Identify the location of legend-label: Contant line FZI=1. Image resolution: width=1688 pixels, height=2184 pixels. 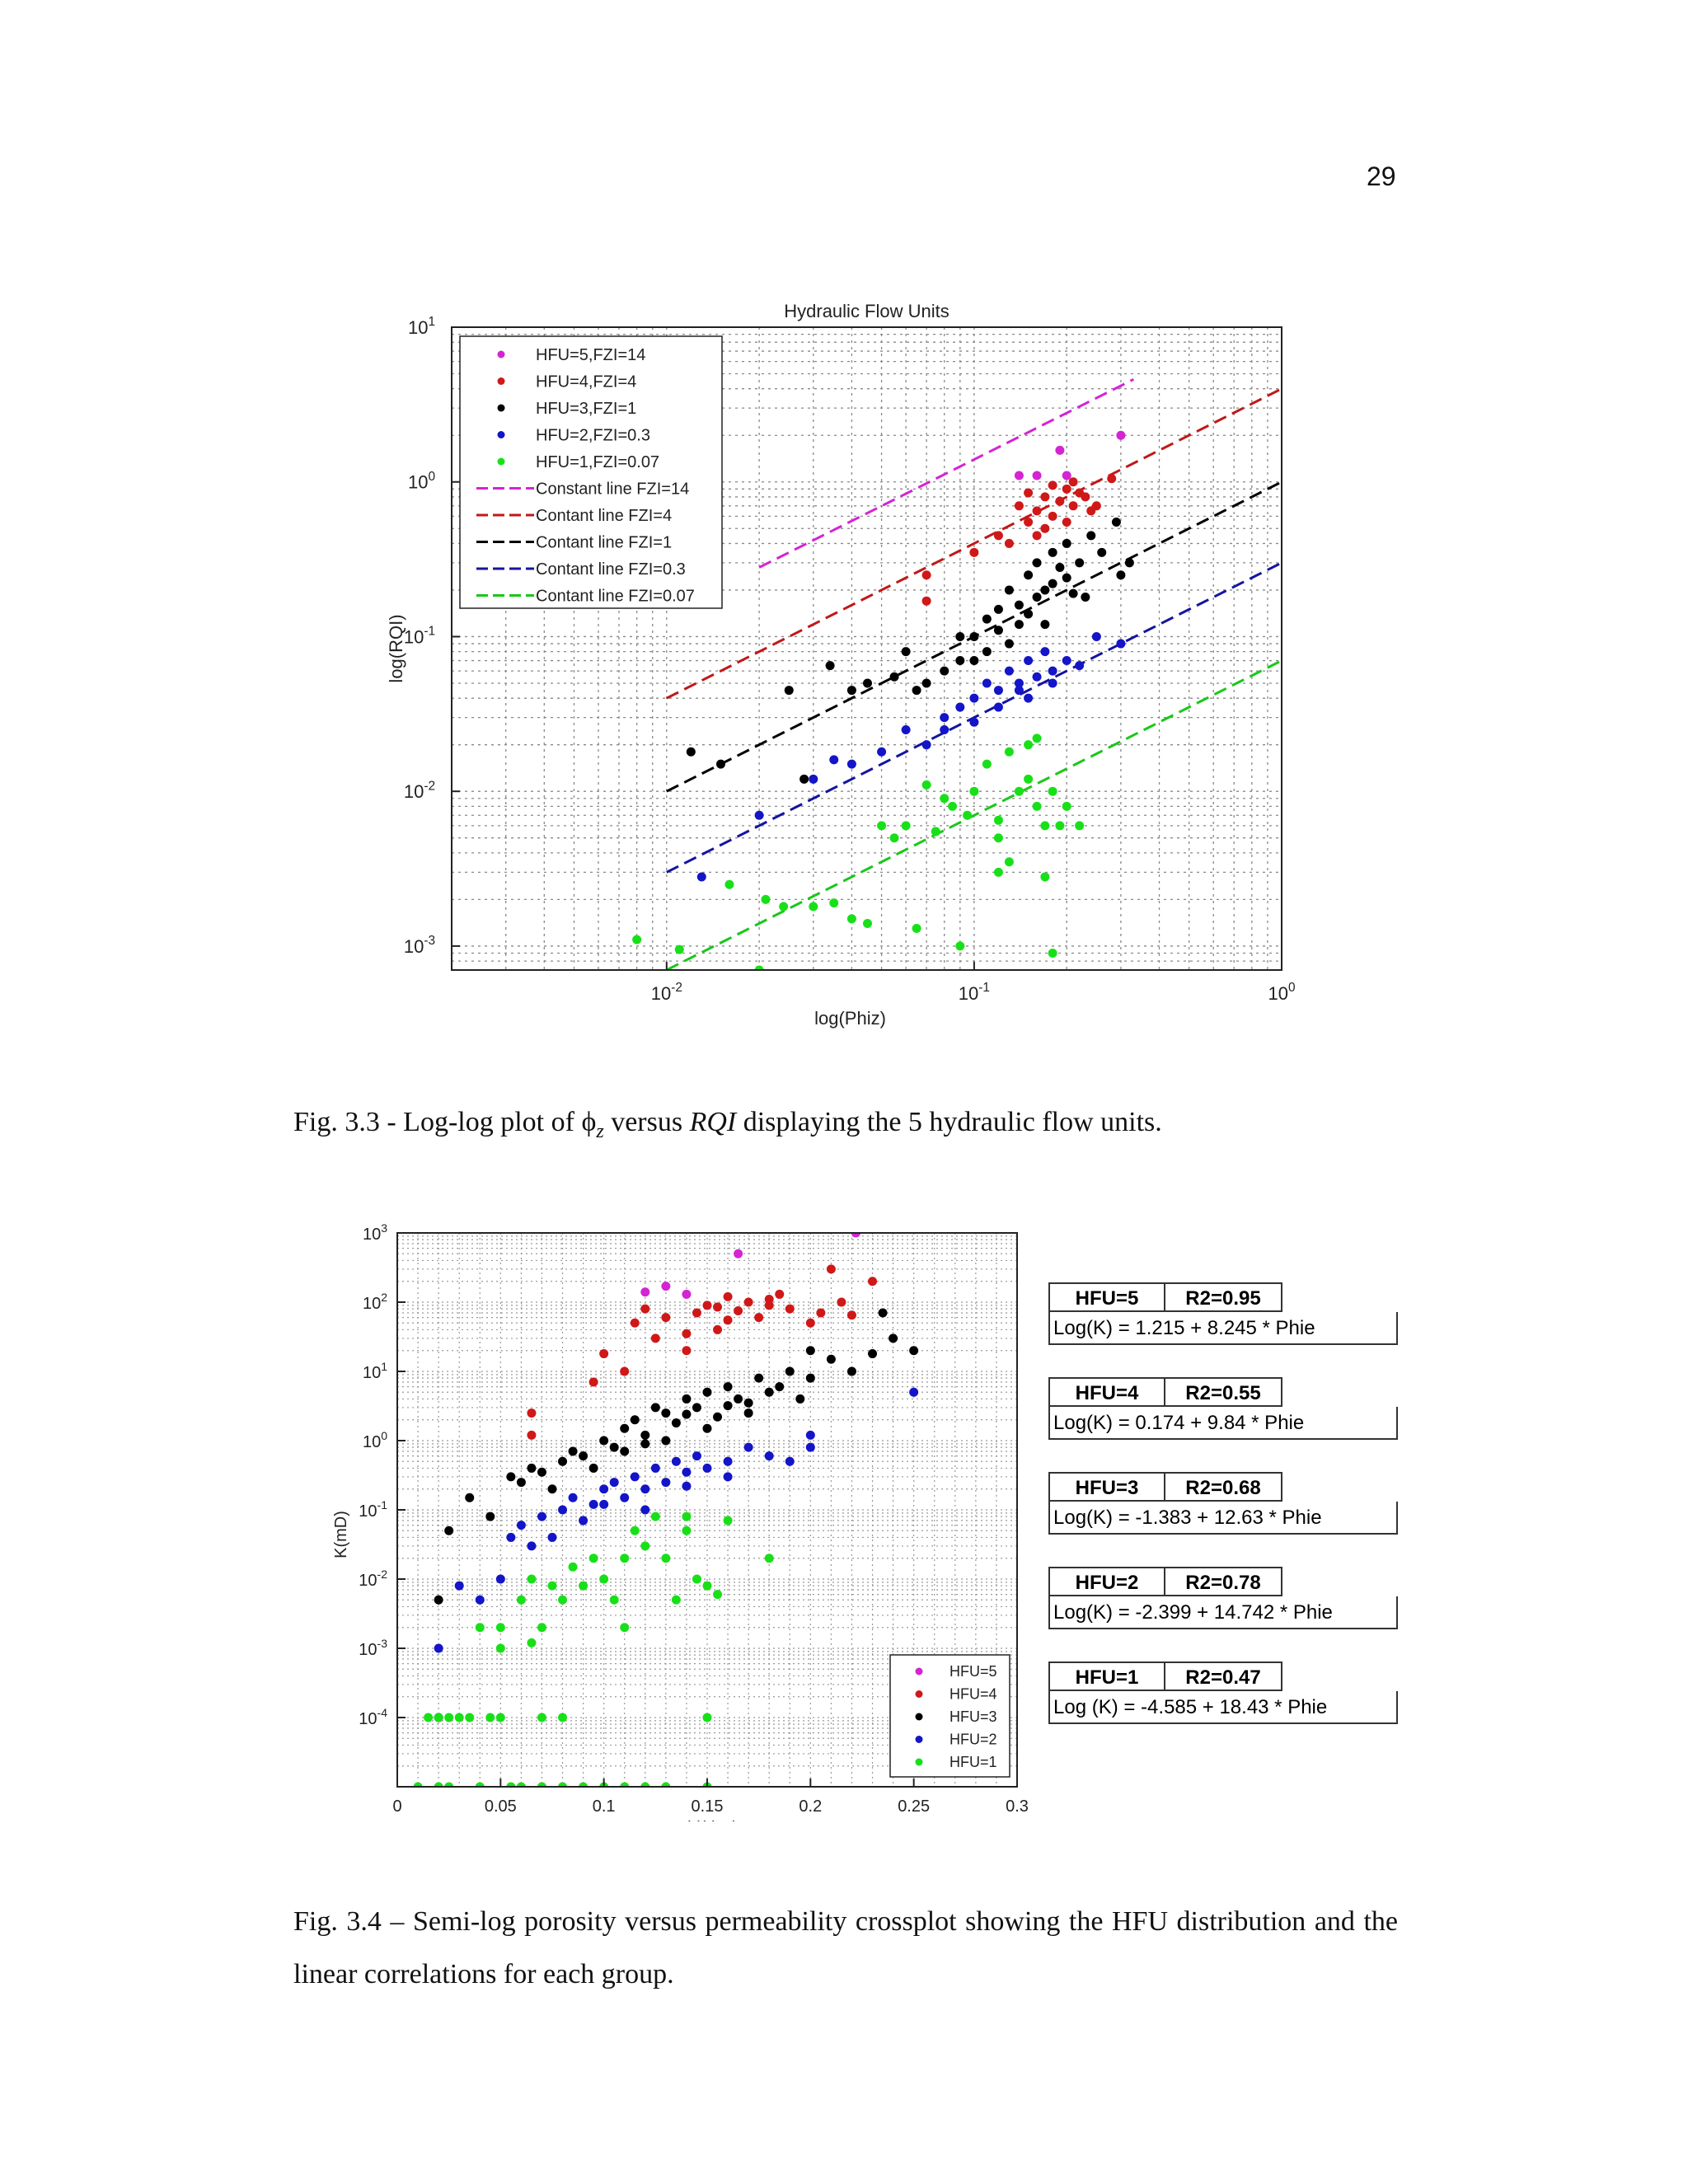
(604, 543).